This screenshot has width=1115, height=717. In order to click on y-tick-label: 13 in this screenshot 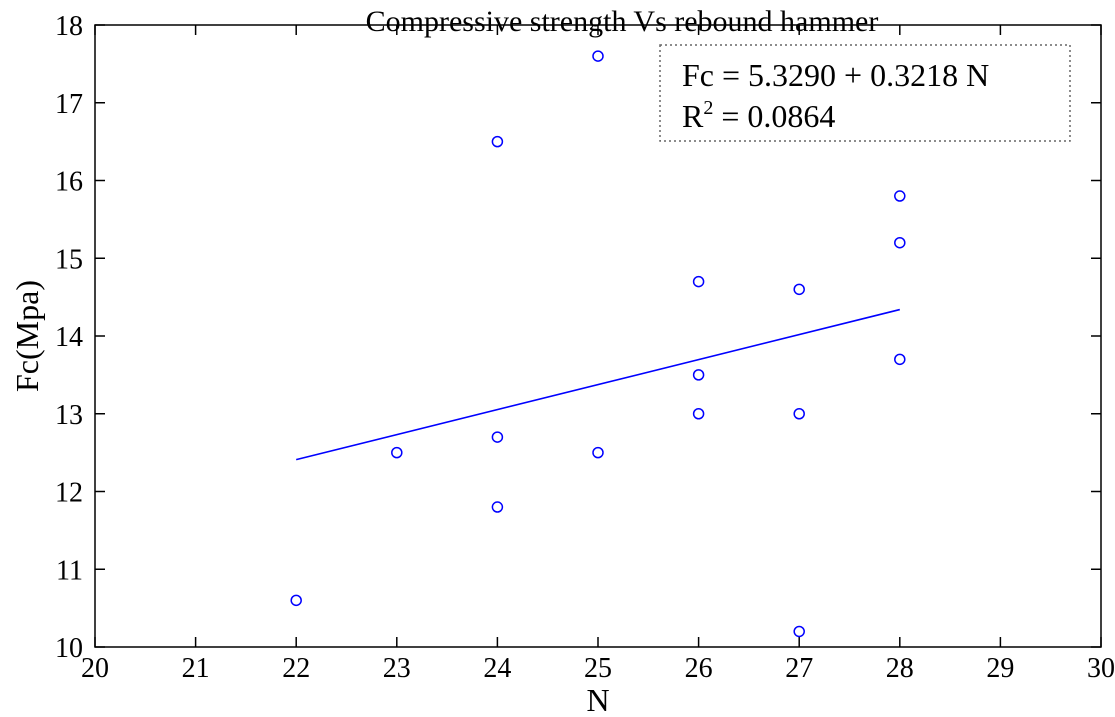, I will do `click(69, 415)`.